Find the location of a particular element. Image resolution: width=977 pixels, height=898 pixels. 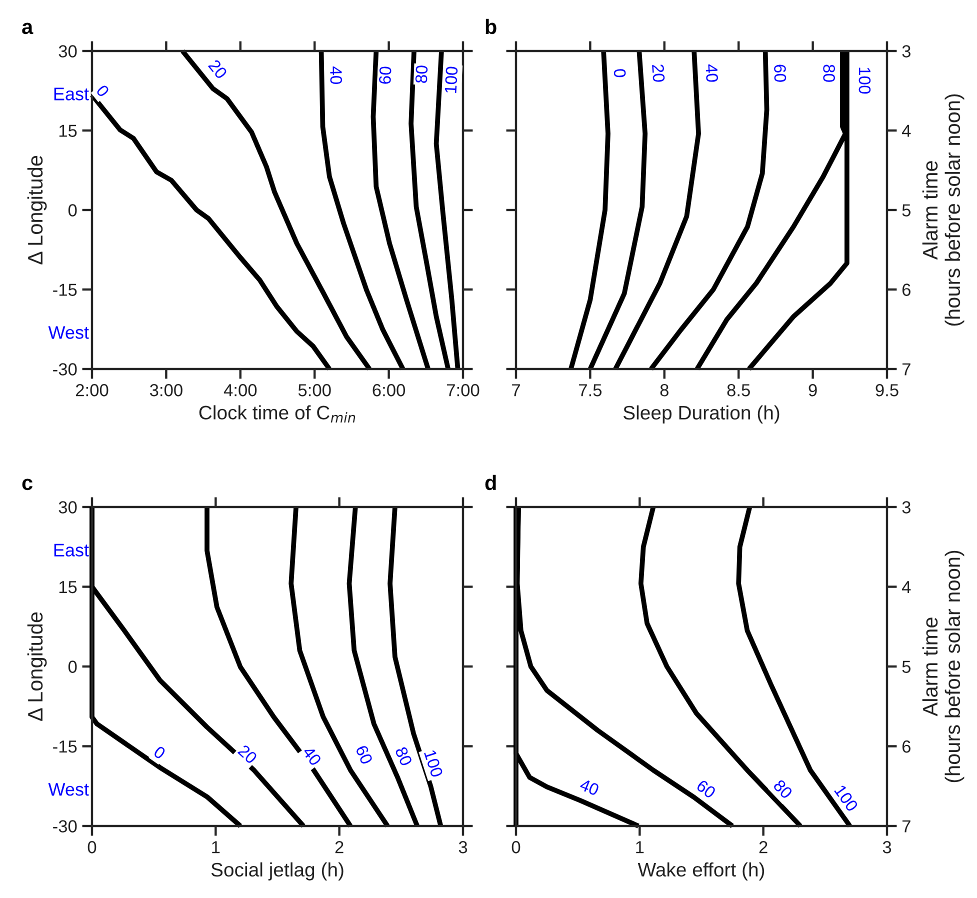

chart-title: c is located at coordinates (27, 484).